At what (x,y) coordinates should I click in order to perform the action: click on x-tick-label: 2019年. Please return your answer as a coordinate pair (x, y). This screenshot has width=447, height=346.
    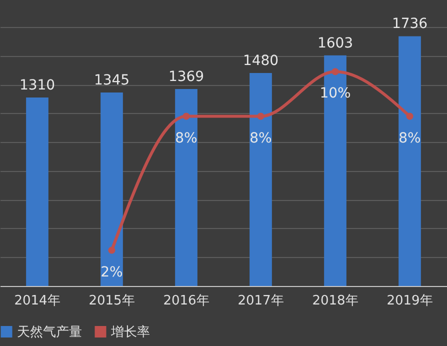
    Looking at the image, I should click on (409, 301).